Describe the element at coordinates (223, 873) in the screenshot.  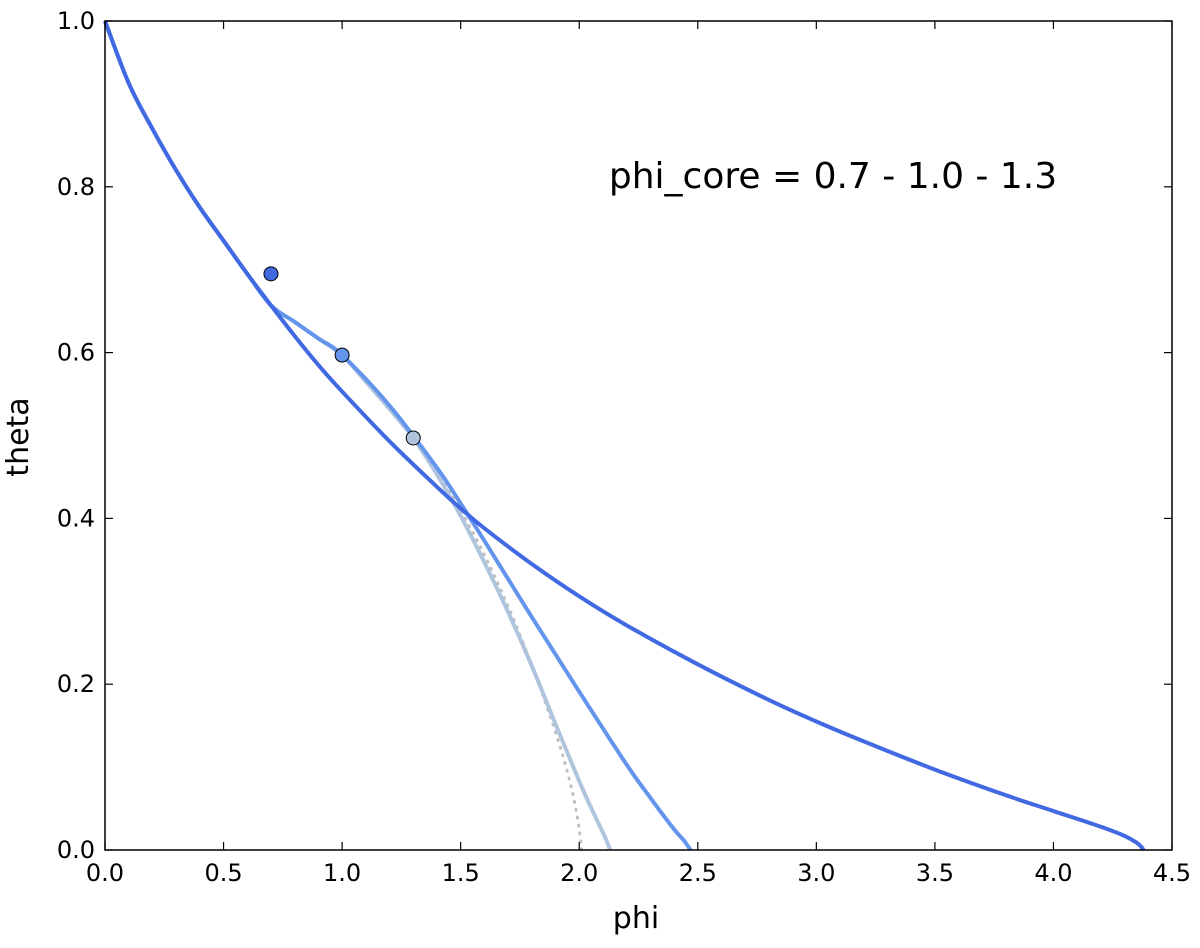
I see `x-tick-label: 0.5` at that location.